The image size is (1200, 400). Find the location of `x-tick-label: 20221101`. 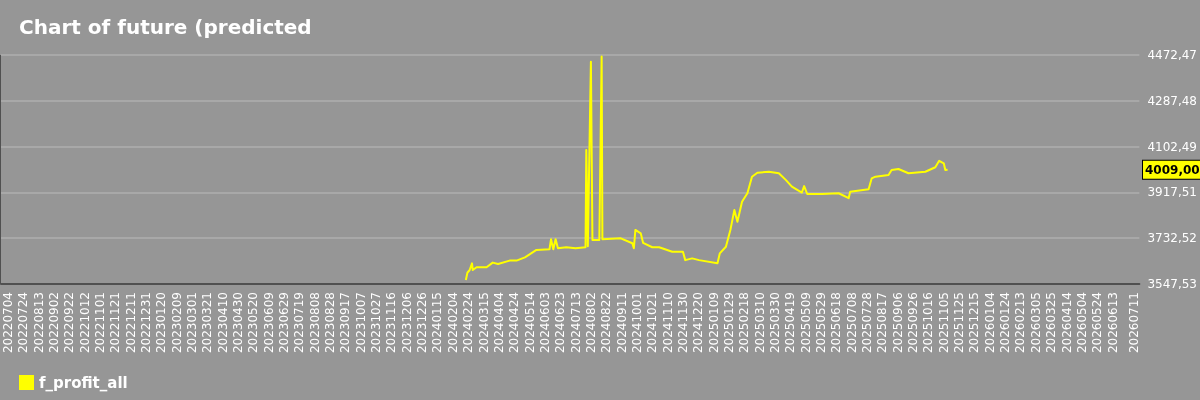

x-tick-label: 20221101 is located at coordinates (99, 323).